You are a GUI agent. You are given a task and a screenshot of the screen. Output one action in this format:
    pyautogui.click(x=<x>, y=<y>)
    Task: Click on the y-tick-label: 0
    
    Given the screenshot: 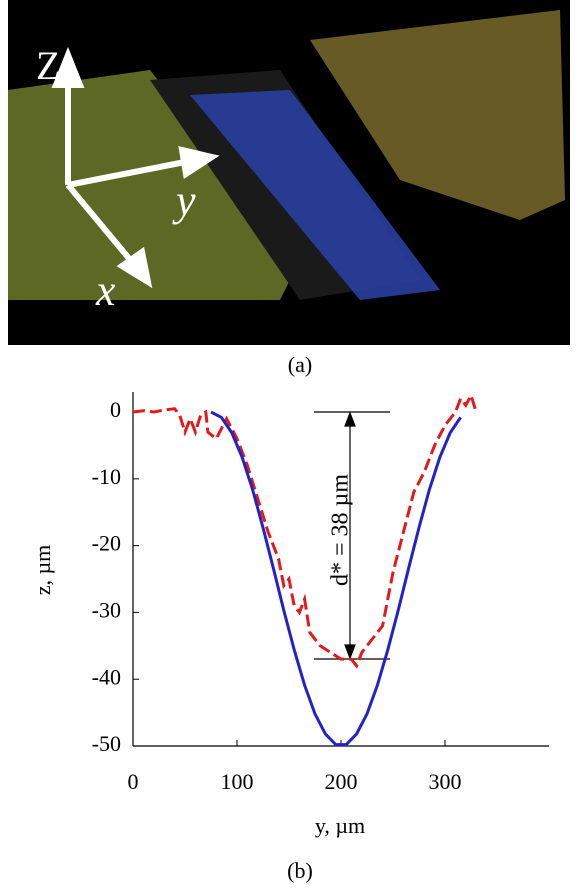 What is the action you would take?
    pyautogui.click(x=115, y=409)
    